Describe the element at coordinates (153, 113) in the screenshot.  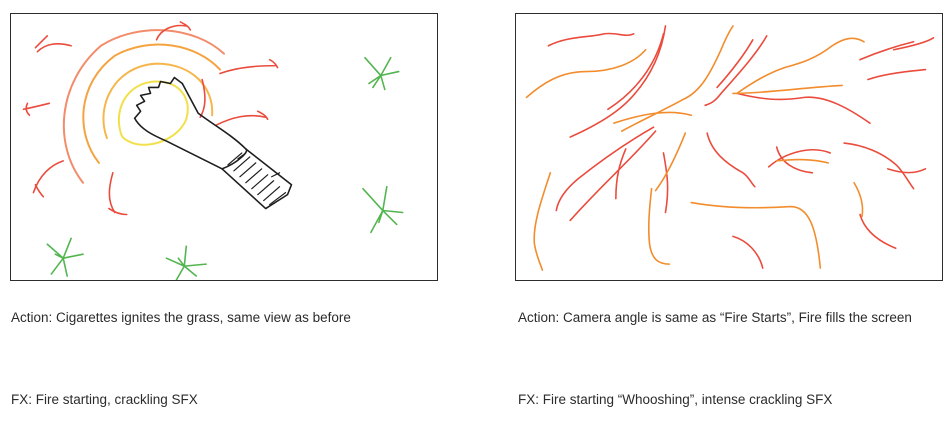
I see `glow-ring-yellow` at that location.